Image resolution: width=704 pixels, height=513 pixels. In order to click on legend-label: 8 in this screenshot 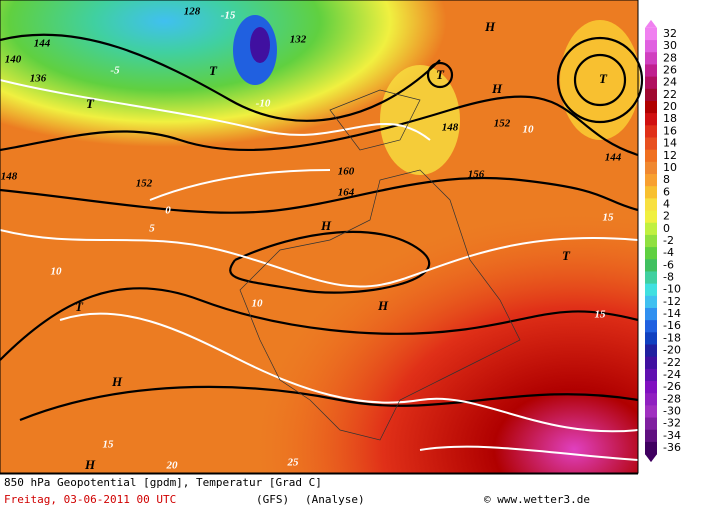, I will do `click(666, 179)`.